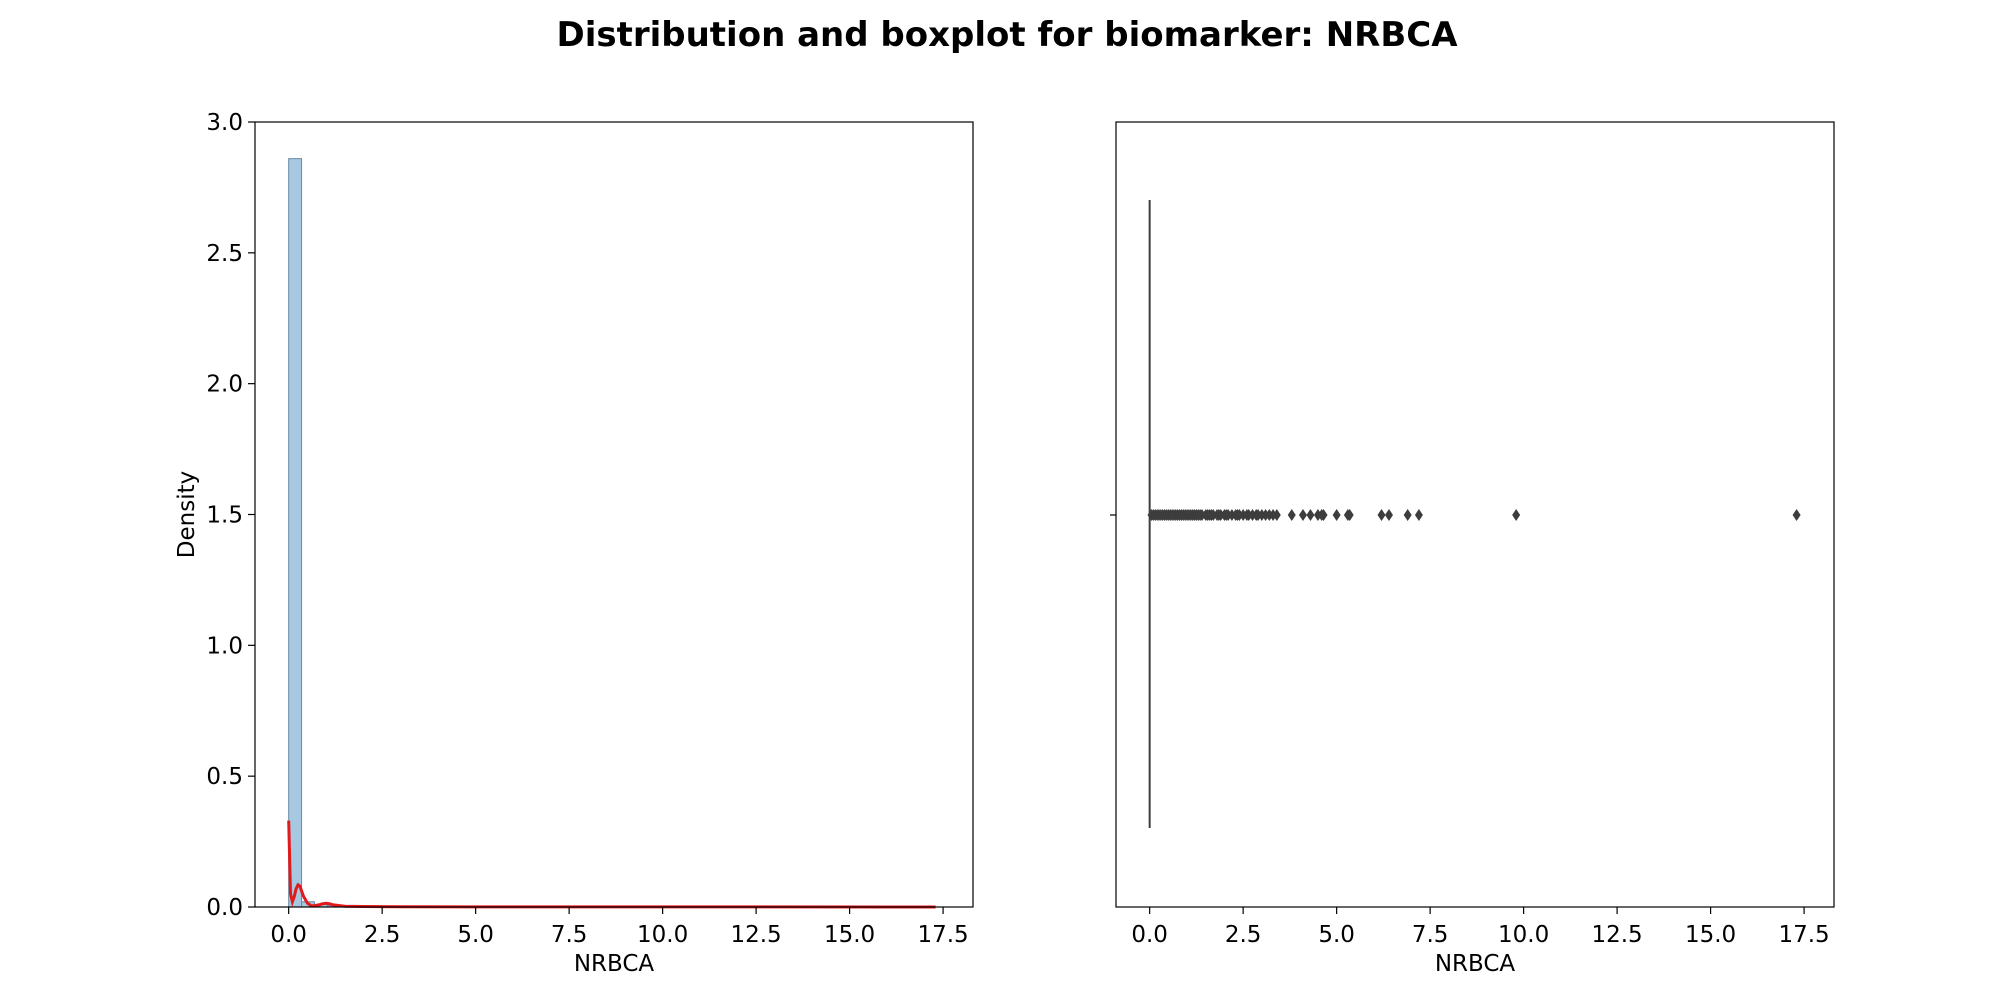 The image size is (2000, 1000). Describe the element at coordinates (475, 935) in the screenshot. I see `histogram-x-tick-label: 5.0` at that location.